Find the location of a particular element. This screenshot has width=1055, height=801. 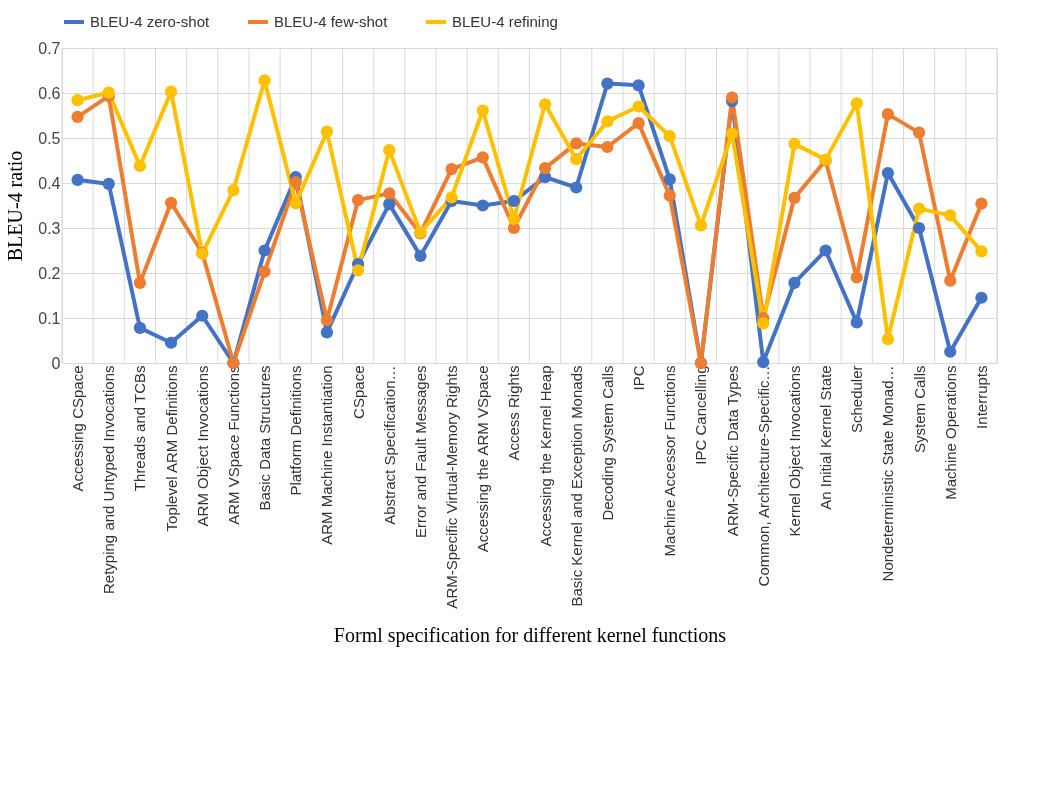

y-tick-label: 0.1 is located at coordinates (49, 318).